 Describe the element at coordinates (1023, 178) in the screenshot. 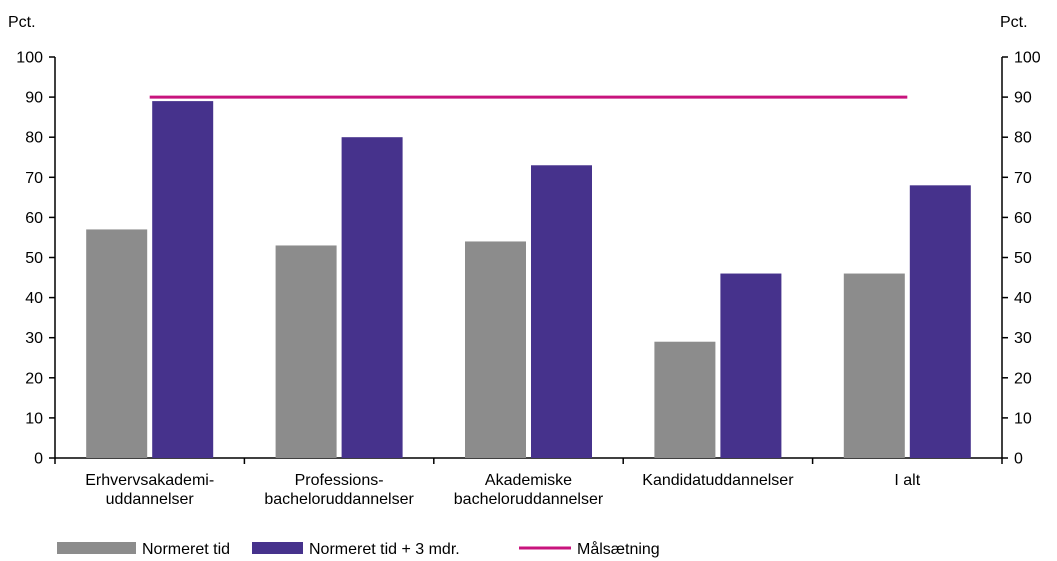

I see `right-tick-label: 70` at that location.